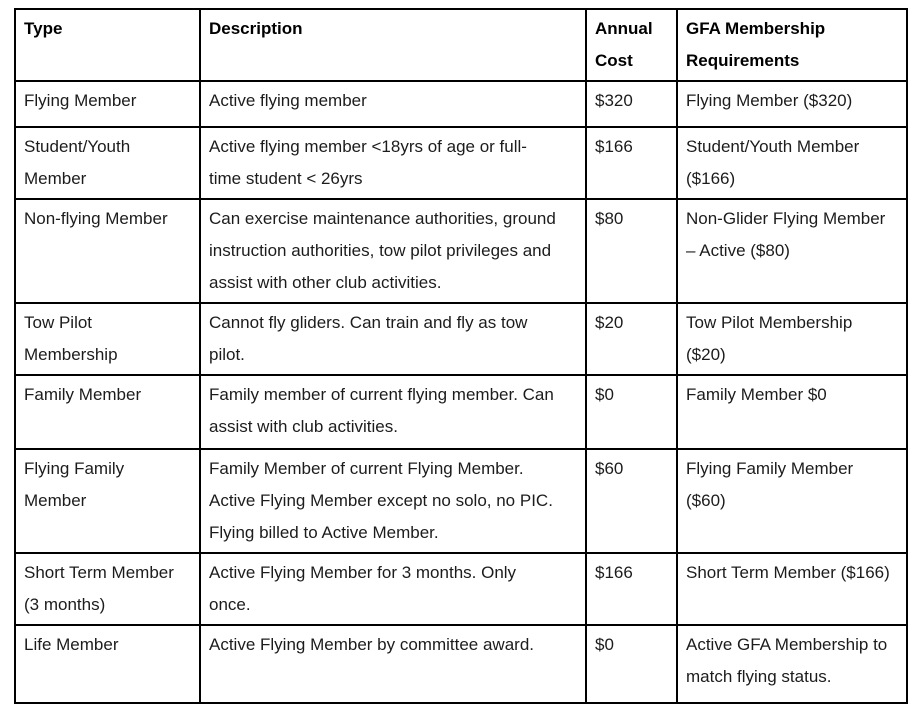 Image resolution: width=917 pixels, height=705 pixels. I want to click on column-header-description: Description, so click(393, 45).